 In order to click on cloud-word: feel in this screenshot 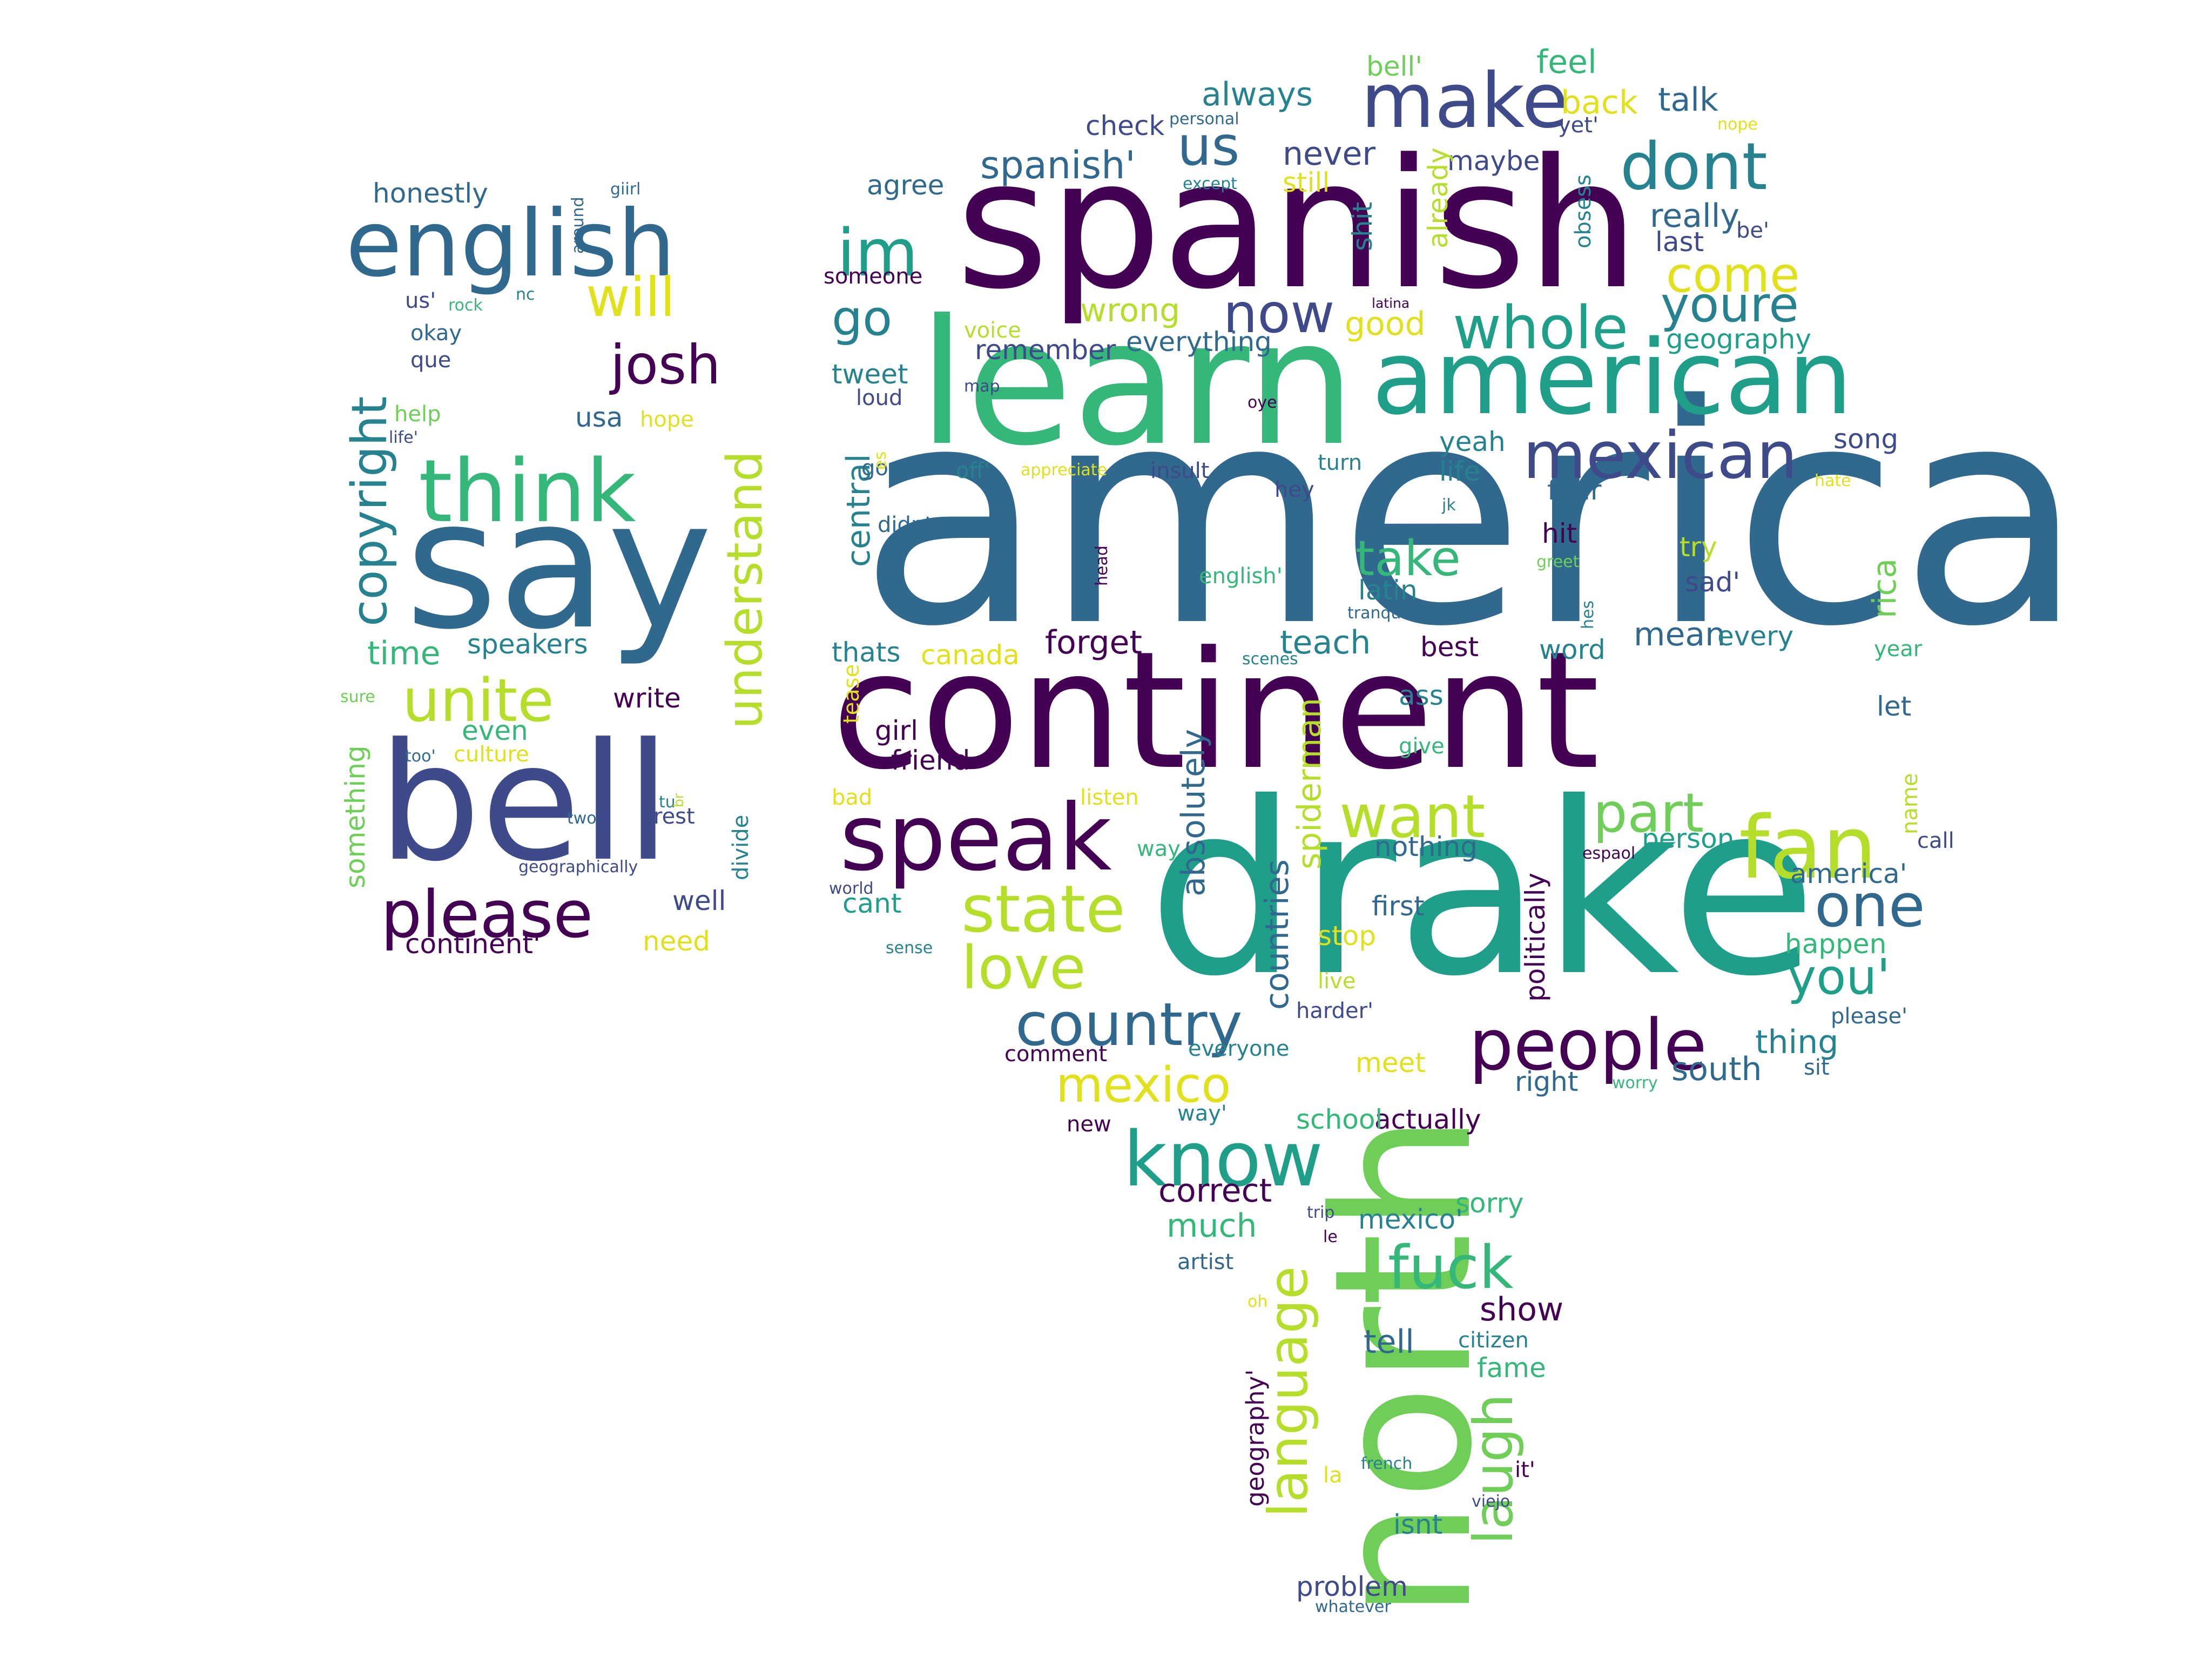, I will do `click(1566, 62)`.